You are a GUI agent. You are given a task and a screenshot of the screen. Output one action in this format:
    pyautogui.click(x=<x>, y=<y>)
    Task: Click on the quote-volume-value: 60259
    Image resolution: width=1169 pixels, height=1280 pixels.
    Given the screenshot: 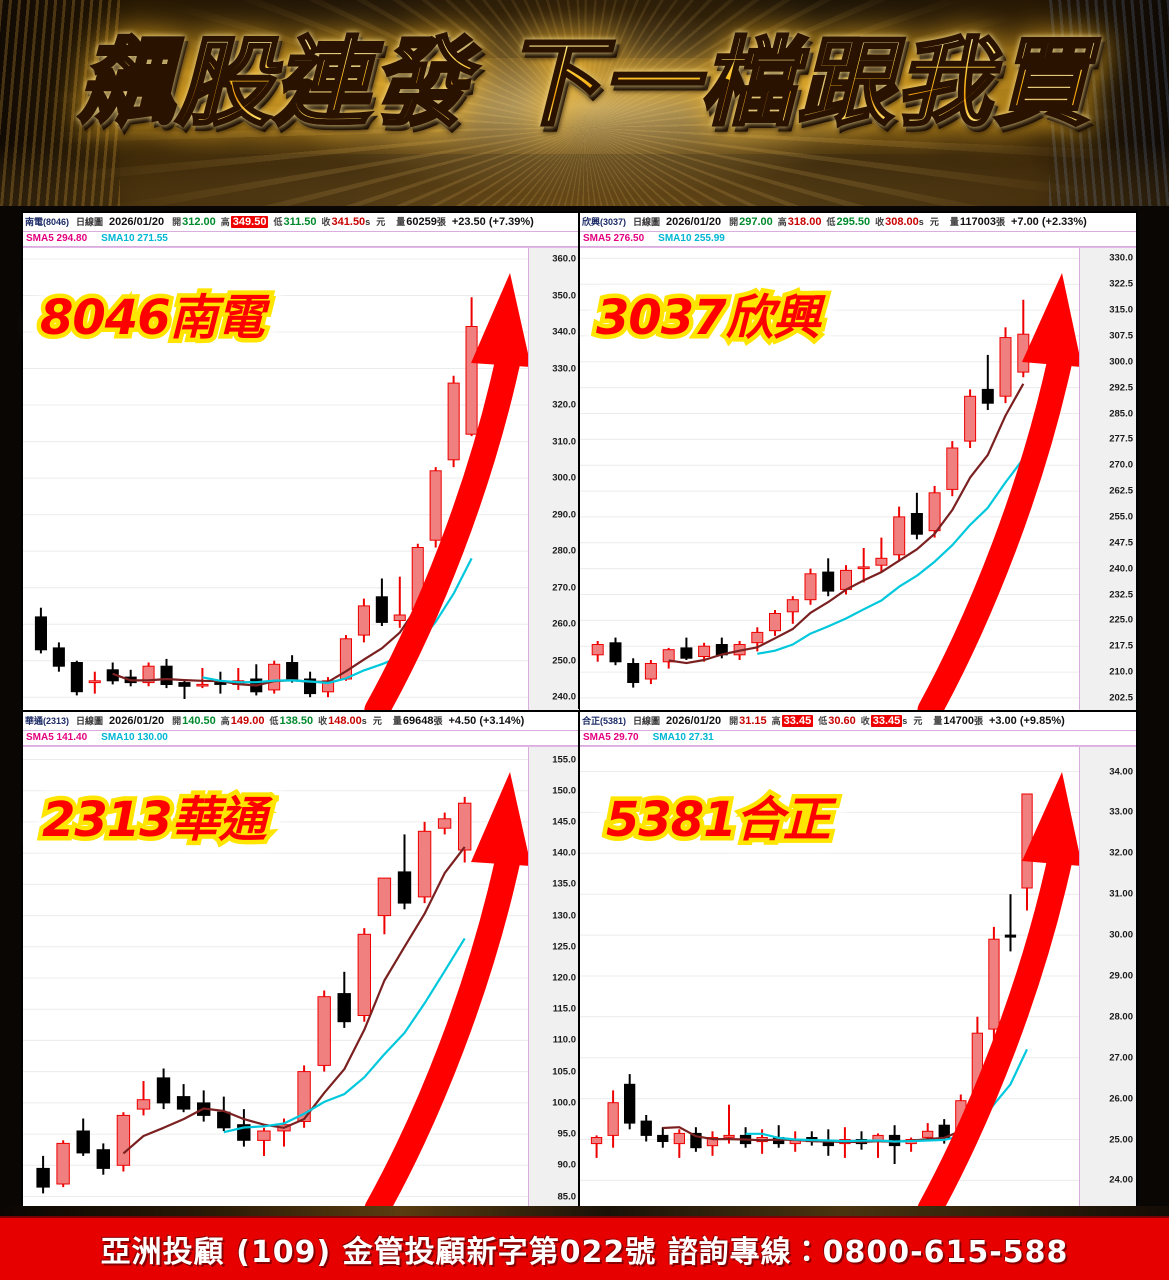 What is the action you would take?
    pyautogui.click(x=421, y=222)
    